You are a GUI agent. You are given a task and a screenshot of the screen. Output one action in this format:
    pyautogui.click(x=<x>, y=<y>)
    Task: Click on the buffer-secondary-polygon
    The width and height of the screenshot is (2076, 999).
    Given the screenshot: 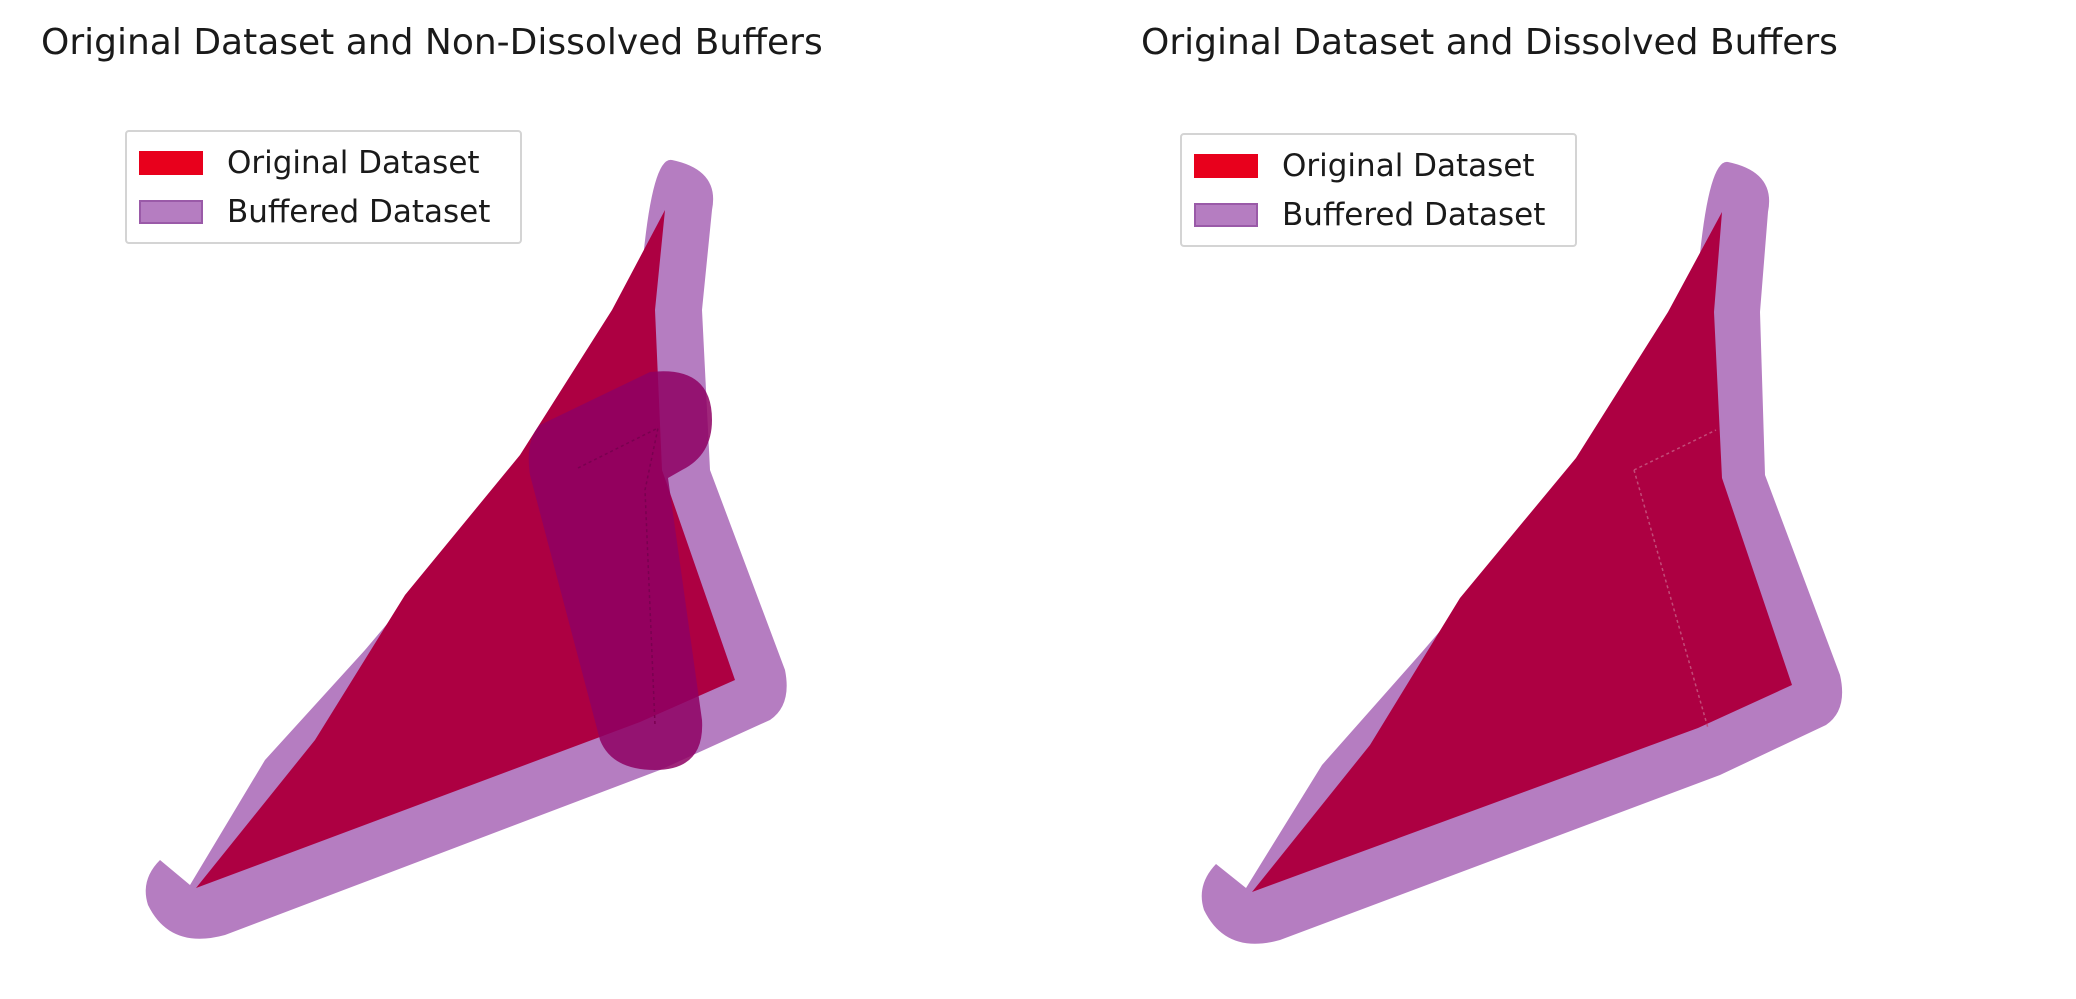 What is the action you would take?
    pyautogui.click(x=620, y=570)
    